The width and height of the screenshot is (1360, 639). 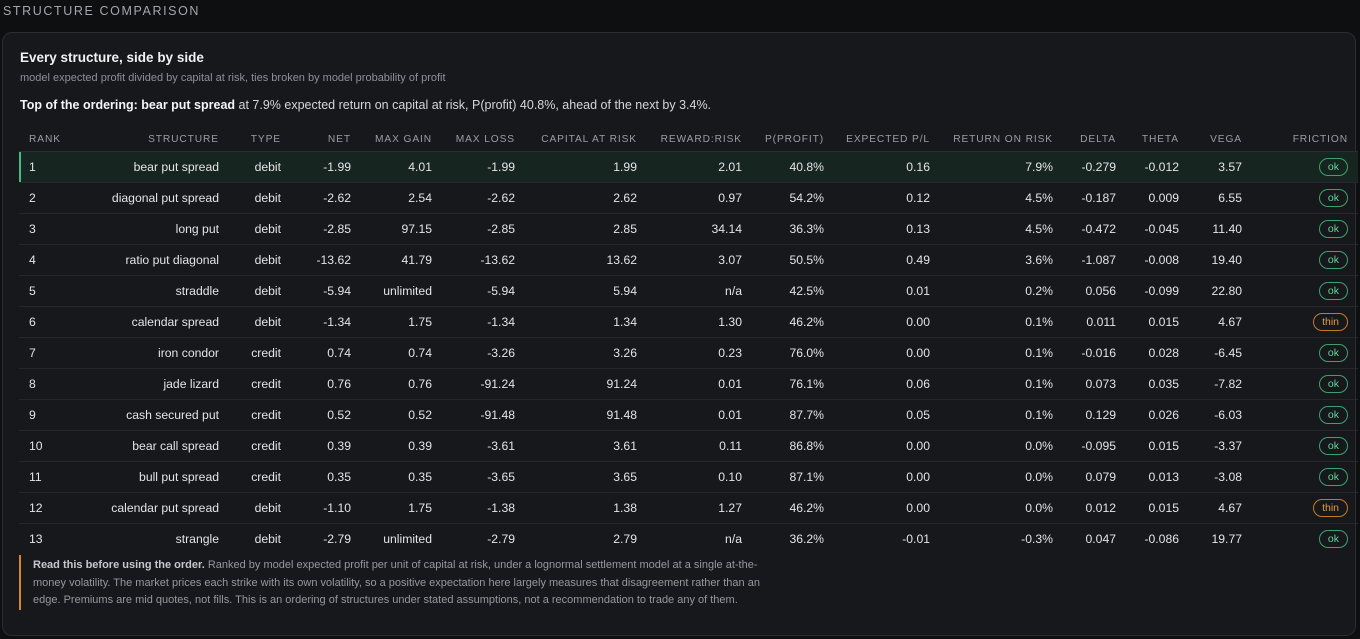 What do you see at coordinates (326, 415) in the screenshot?
I see `cell-net: 0.52` at bounding box center [326, 415].